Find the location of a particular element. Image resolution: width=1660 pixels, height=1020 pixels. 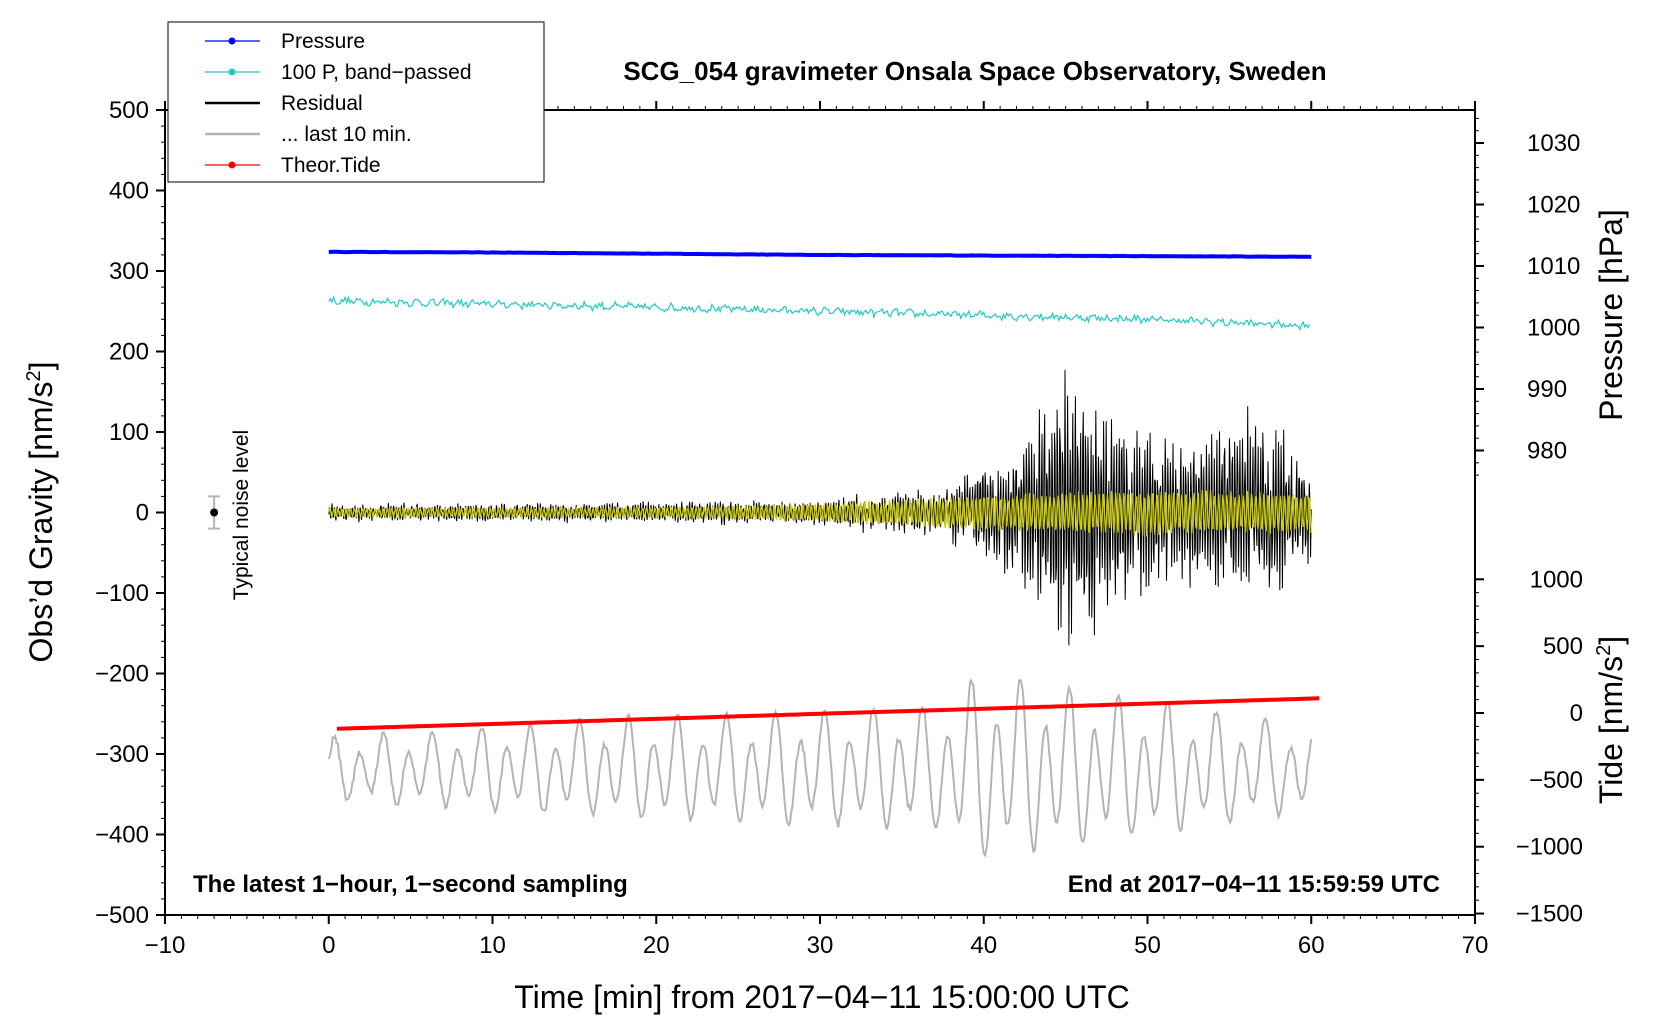

legend-label: Residual is located at coordinates (322, 103).